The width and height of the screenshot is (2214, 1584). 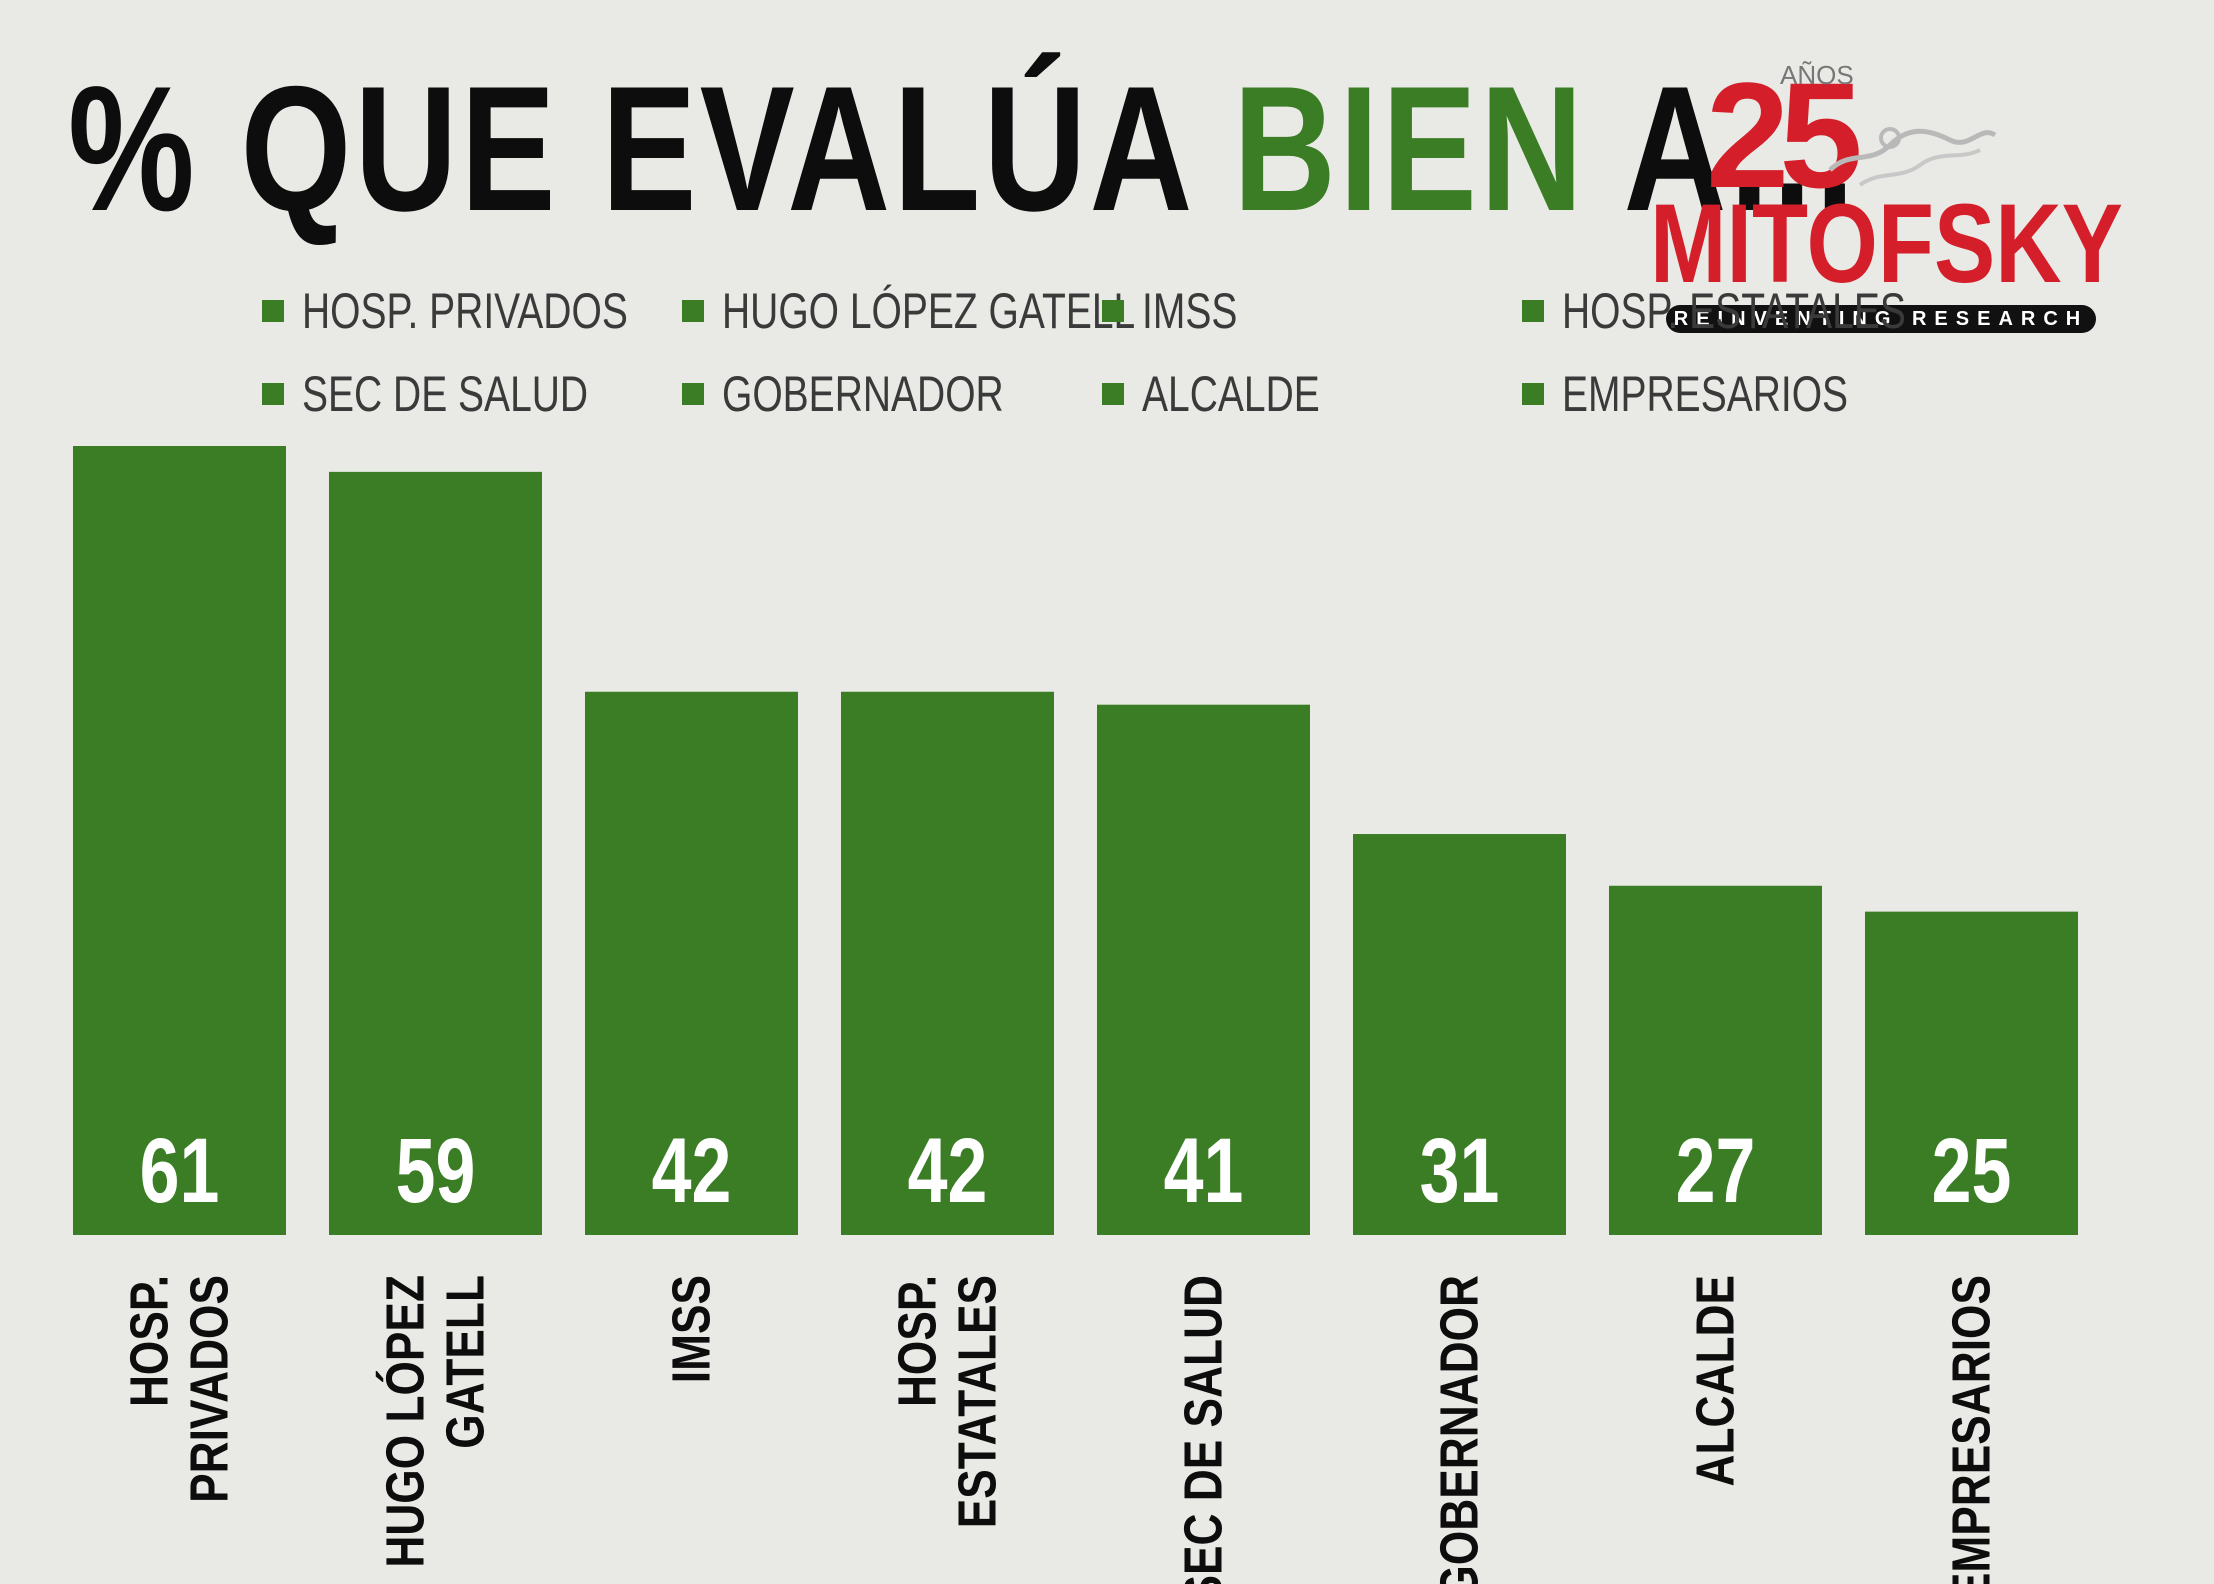 I want to click on data-label: 25, so click(x=1972, y=1170).